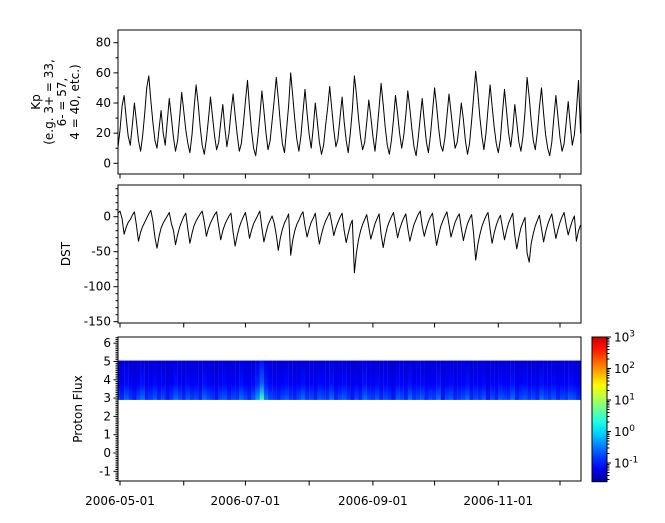  I want to click on y-tick-label: 2, so click(107, 416).